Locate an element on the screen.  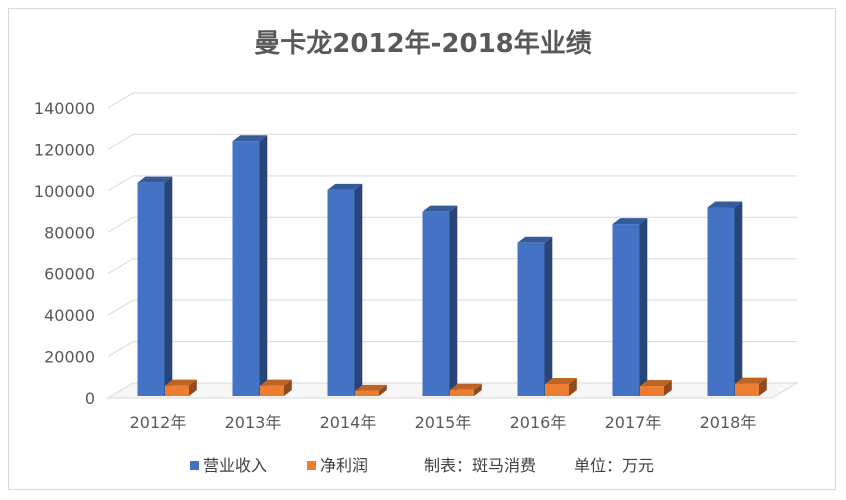
y-tick-label: 40000 is located at coordinates (69, 315).